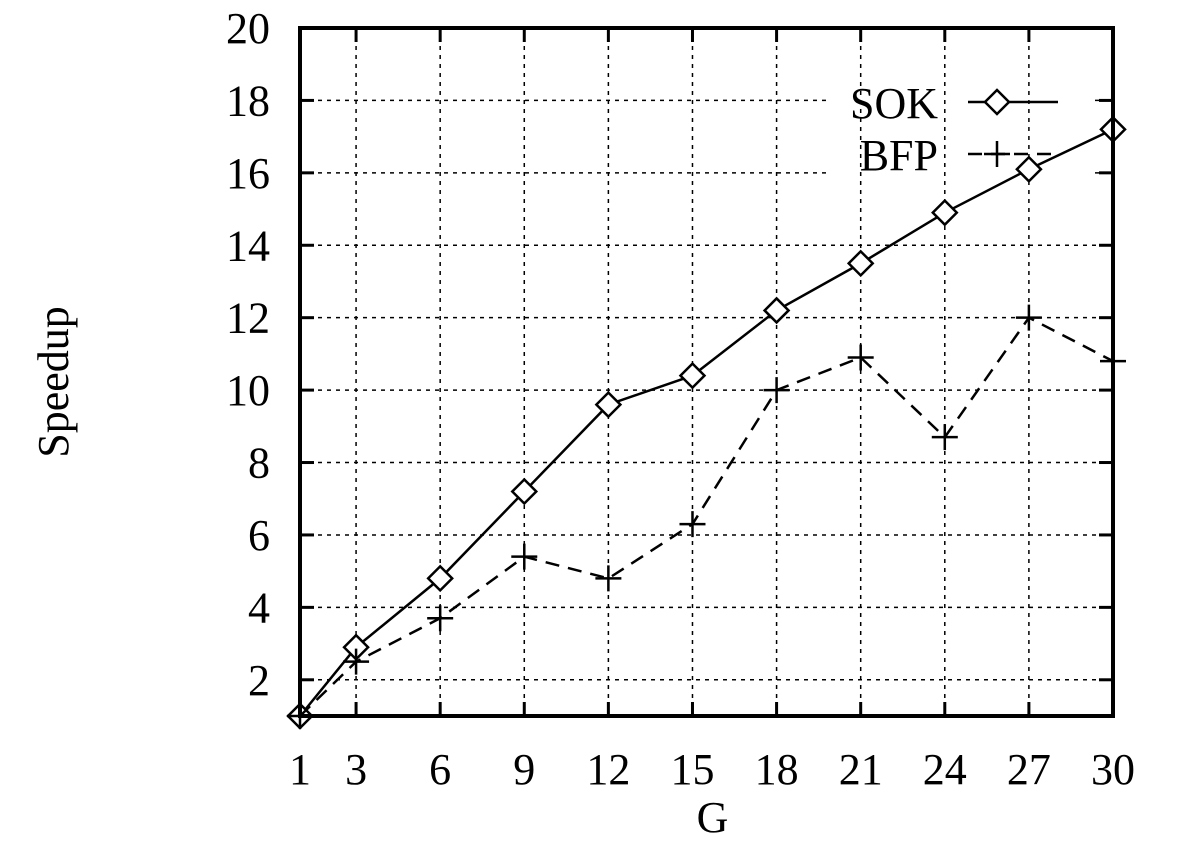 Image resolution: width=1200 pixels, height=842 pixels. I want to click on x-tick-label: 3, so click(356, 769).